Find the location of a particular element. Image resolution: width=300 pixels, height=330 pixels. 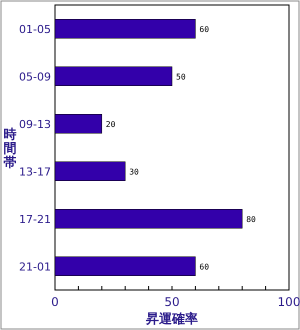

y-tick-label: 01-05 is located at coordinates (35, 29).